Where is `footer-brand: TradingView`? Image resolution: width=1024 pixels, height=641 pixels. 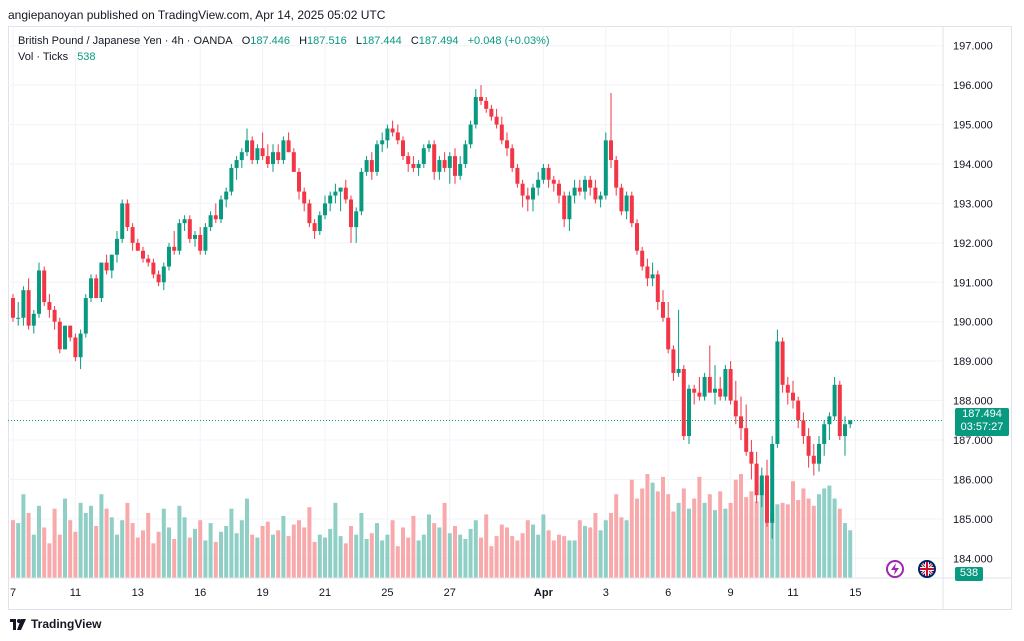 footer-brand: TradingView is located at coordinates (66, 624).